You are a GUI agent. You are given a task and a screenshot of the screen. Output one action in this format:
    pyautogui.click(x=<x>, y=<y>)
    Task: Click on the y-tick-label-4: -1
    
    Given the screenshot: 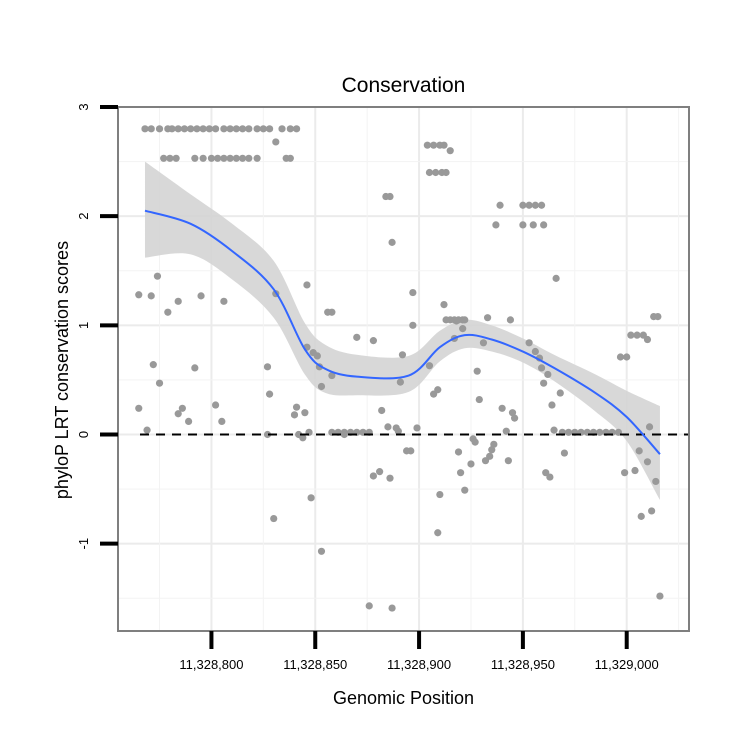 What is the action you would take?
    pyautogui.click(x=83, y=544)
    